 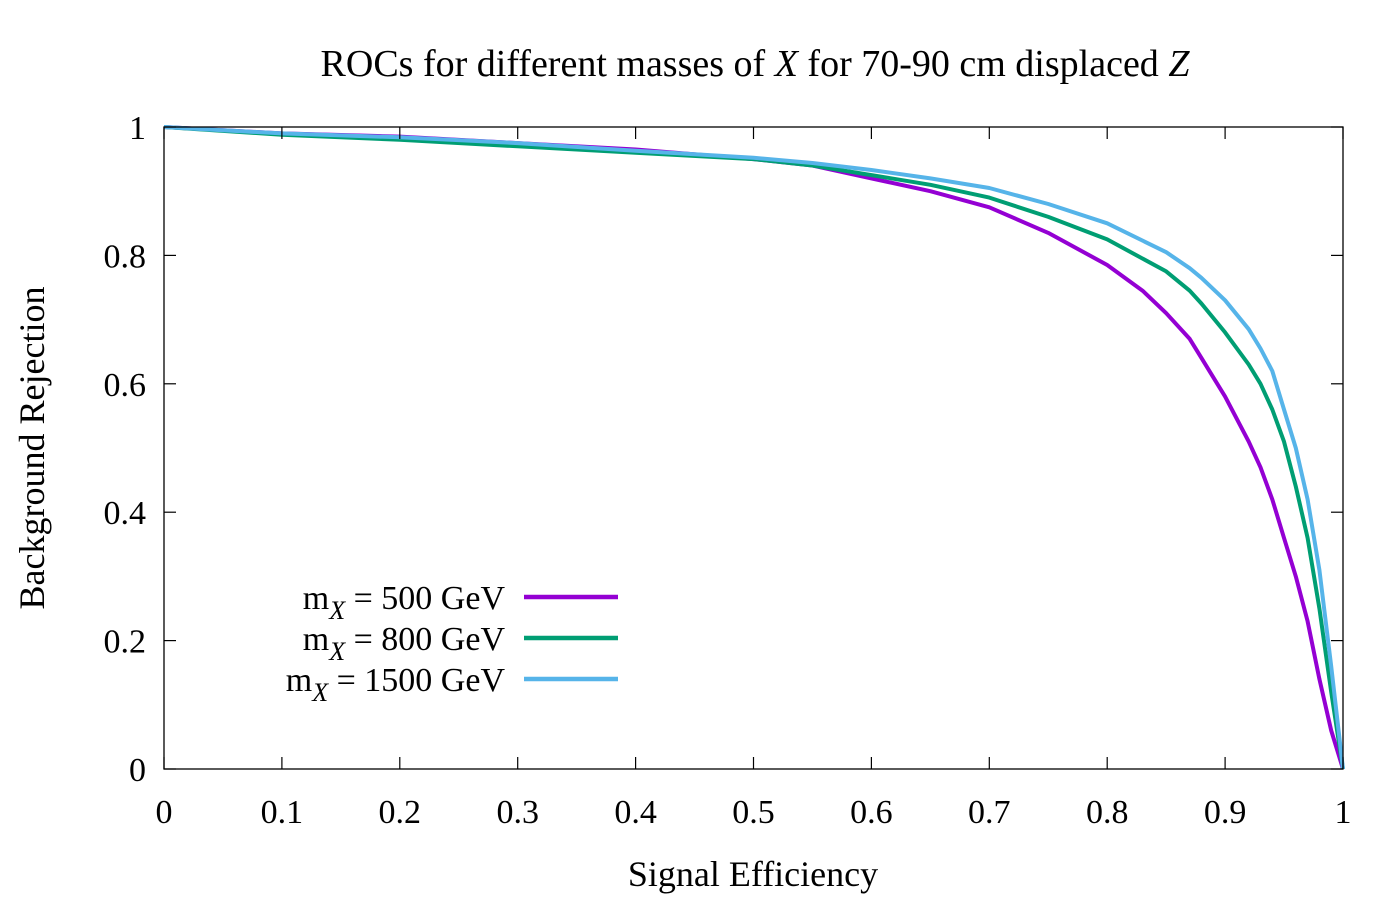 What do you see at coordinates (416, 680) in the screenshot?
I see `legend-label-rest: = 1500 GeV` at bounding box center [416, 680].